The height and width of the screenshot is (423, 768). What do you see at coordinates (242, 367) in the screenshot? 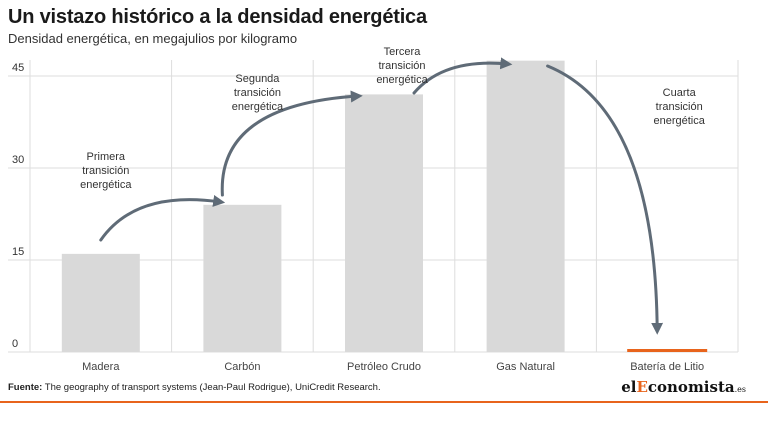
I see `x-tick-label: Carbón` at bounding box center [242, 367].